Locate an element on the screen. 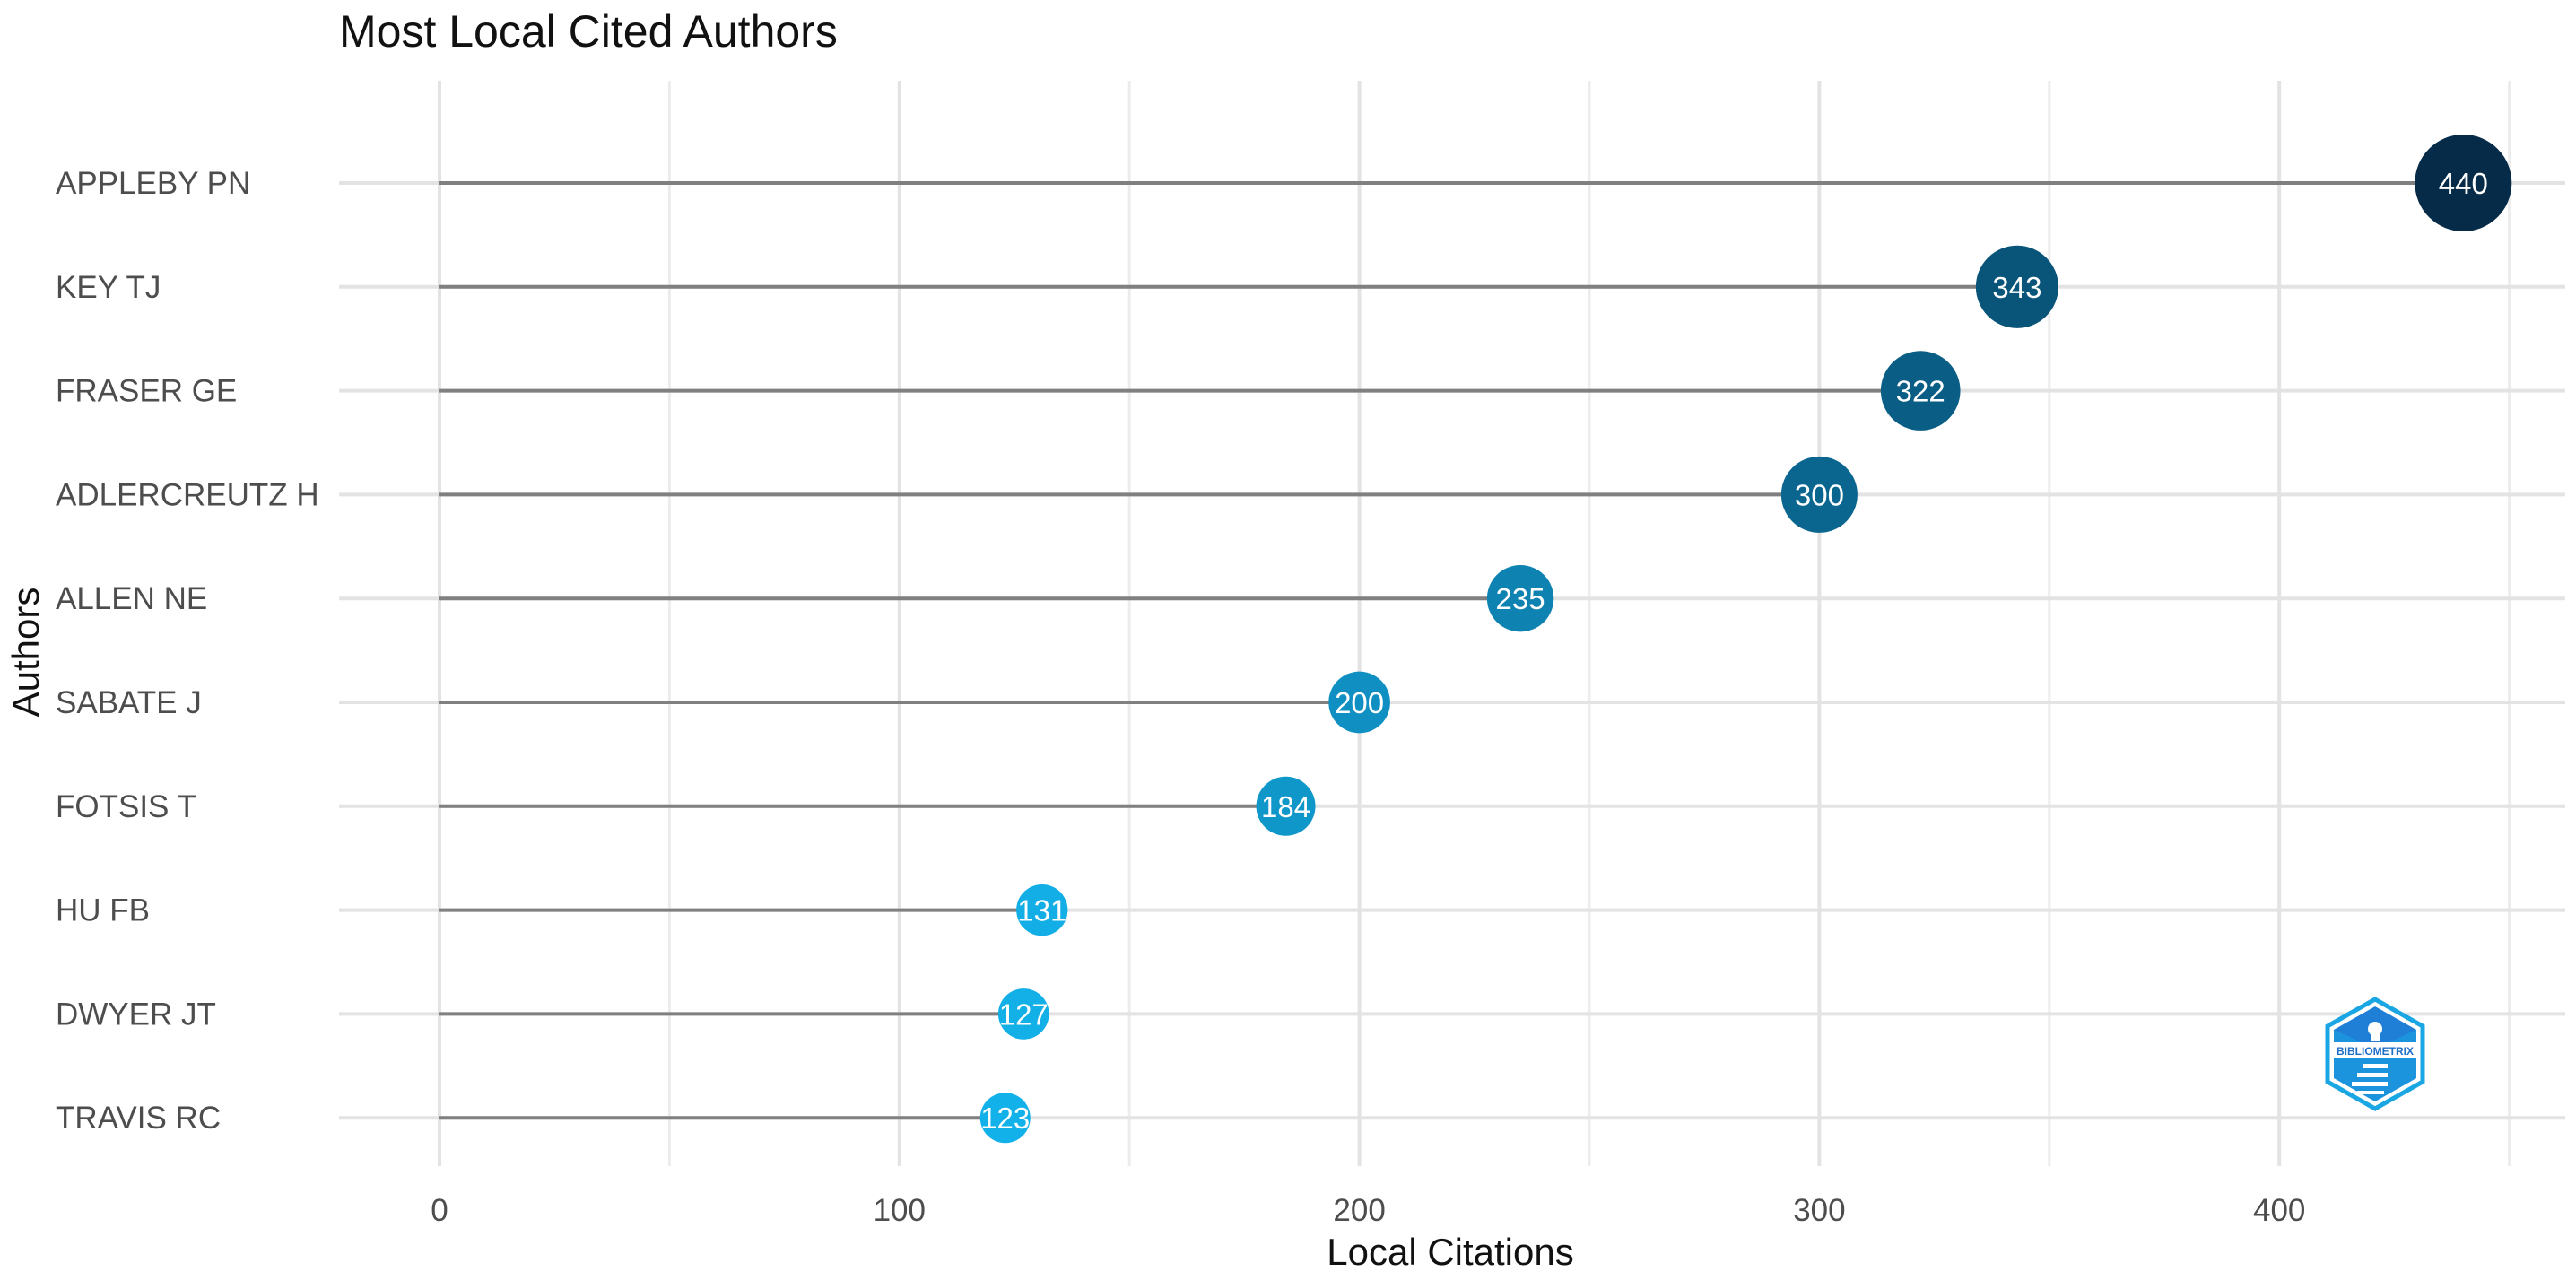 Image resolution: width=2576 pixels, height=1280 pixels. y-tick-label: ADLERCREUTZ H is located at coordinates (187, 494).